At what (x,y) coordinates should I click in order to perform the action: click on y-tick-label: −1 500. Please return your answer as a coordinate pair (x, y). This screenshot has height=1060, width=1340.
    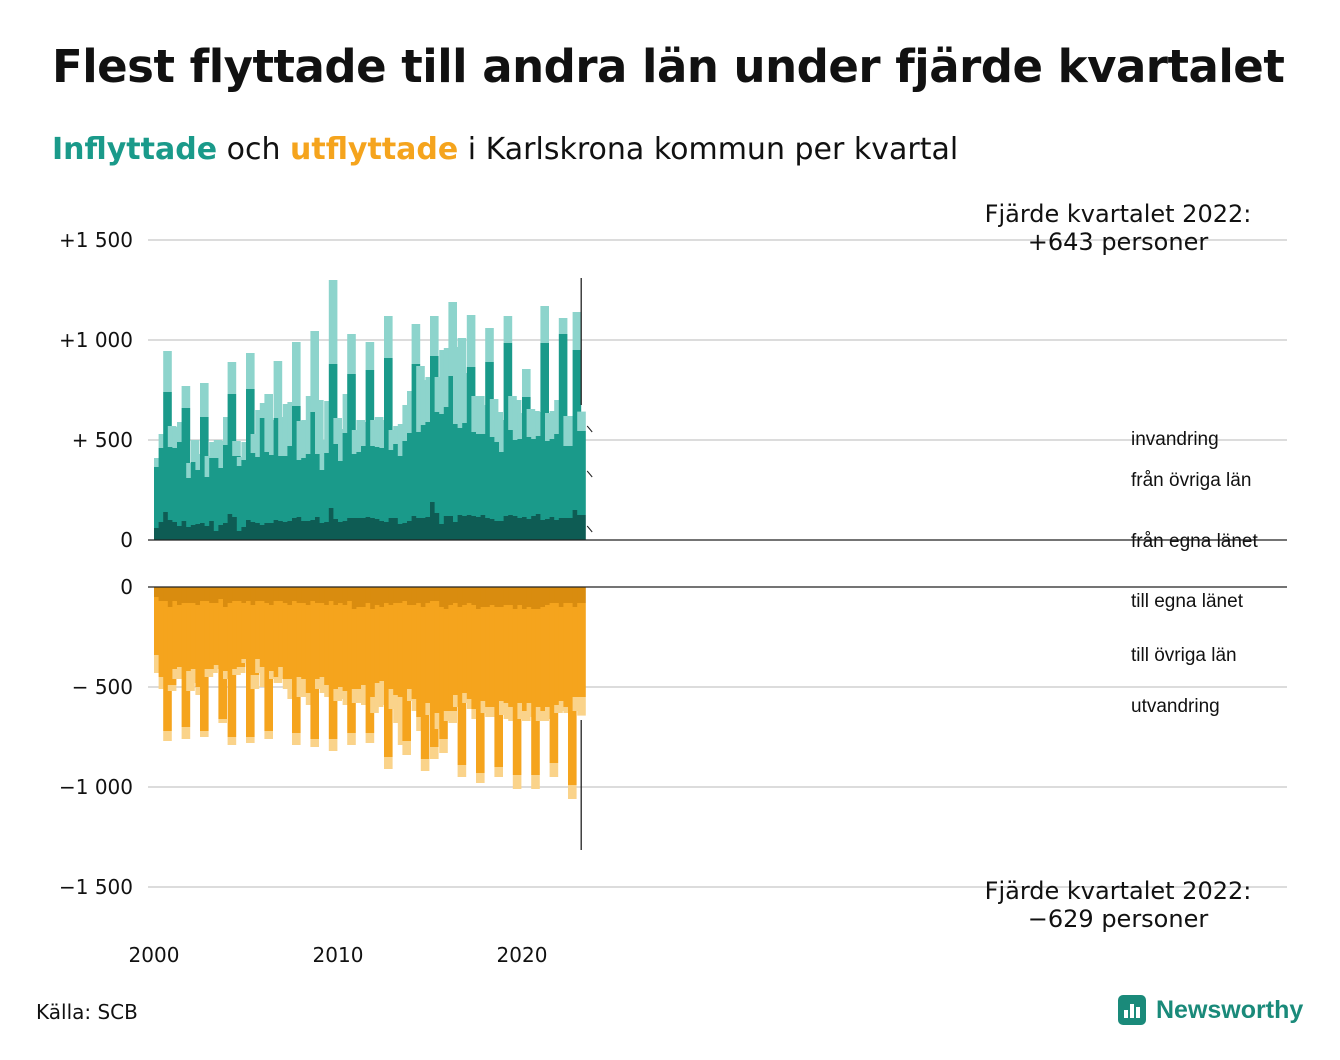
    Looking at the image, I should click on (96, 887).